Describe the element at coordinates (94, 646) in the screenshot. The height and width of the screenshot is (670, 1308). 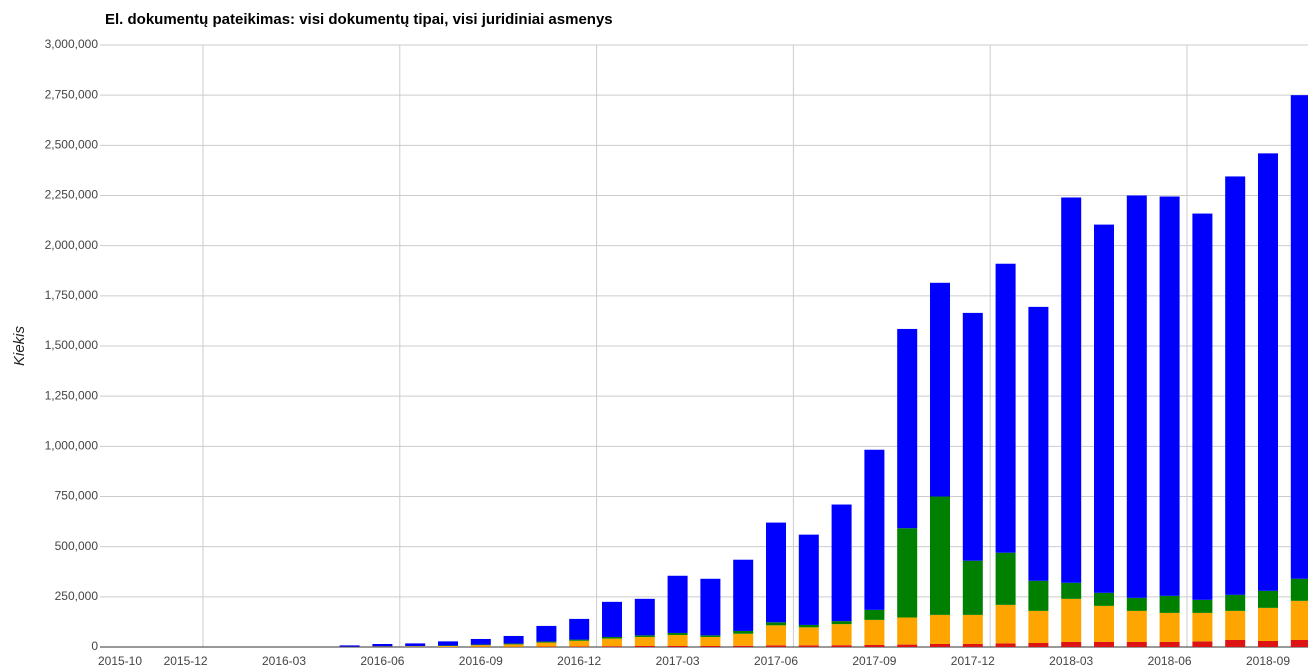
I see `y-tick-label: 0` at that location.